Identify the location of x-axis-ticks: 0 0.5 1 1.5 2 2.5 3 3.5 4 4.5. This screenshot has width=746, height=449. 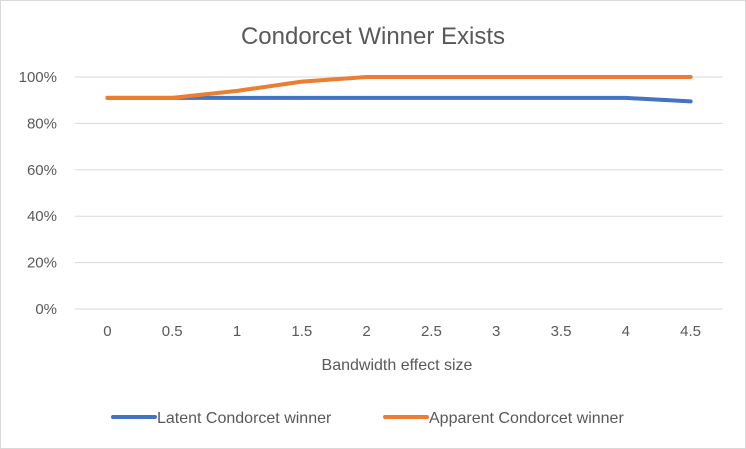
(402, 331).